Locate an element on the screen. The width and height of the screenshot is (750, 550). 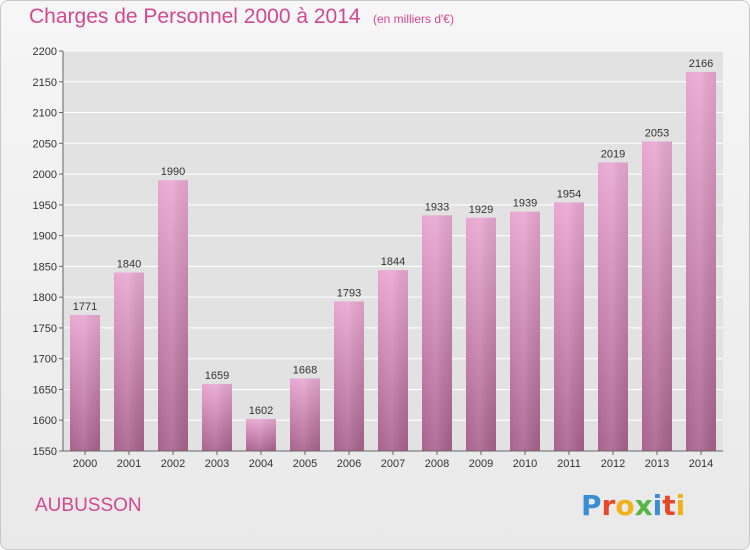
chart-title: Charges de Personnel 2000 à 2014 is located at coordinates (195, 16).